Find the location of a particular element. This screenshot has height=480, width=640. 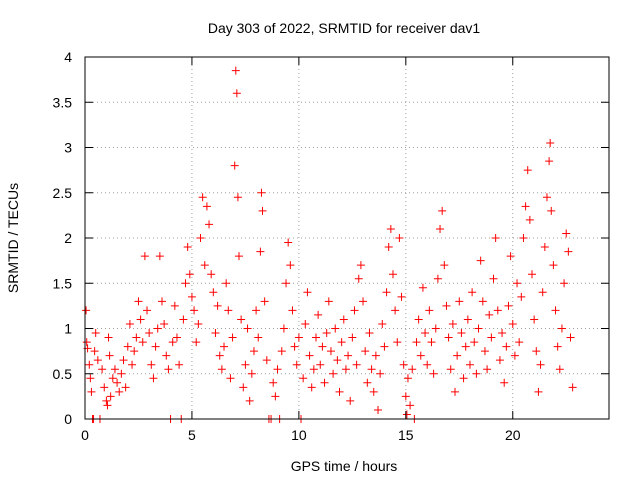

x-tick-label: 0 is located at coordinates (85, 435).